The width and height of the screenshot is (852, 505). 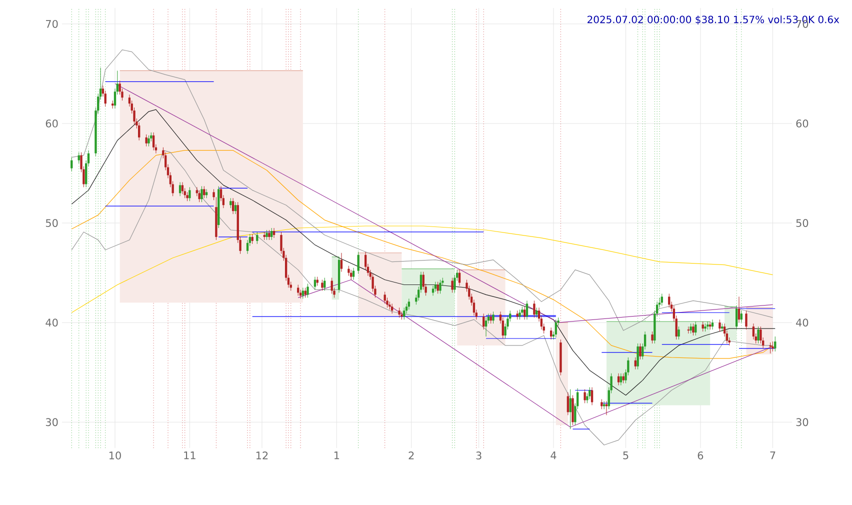 What do you see at coordinates (115, 456) in the screenshot?
I see `x-tick-label: 10` at bounding box center [115, 456].